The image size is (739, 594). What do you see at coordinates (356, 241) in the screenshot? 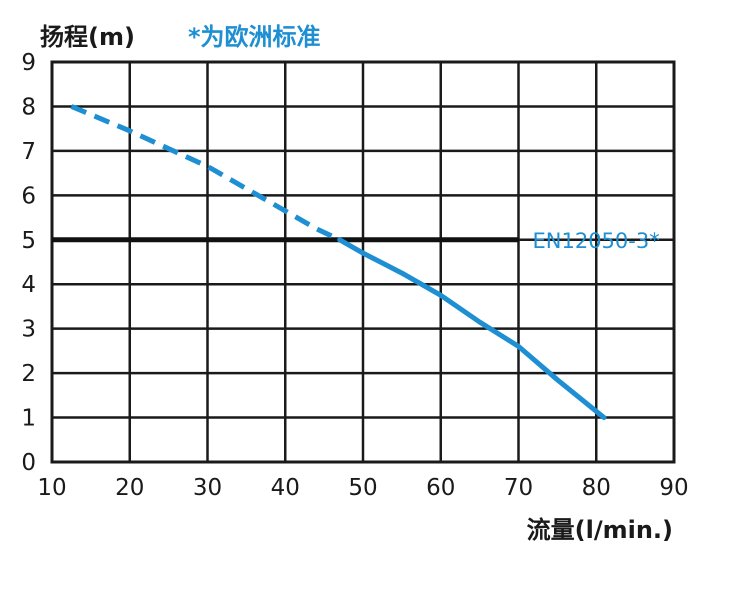
I see `reference-line-group: EN12050-3*` at bounding box center [356, 241].